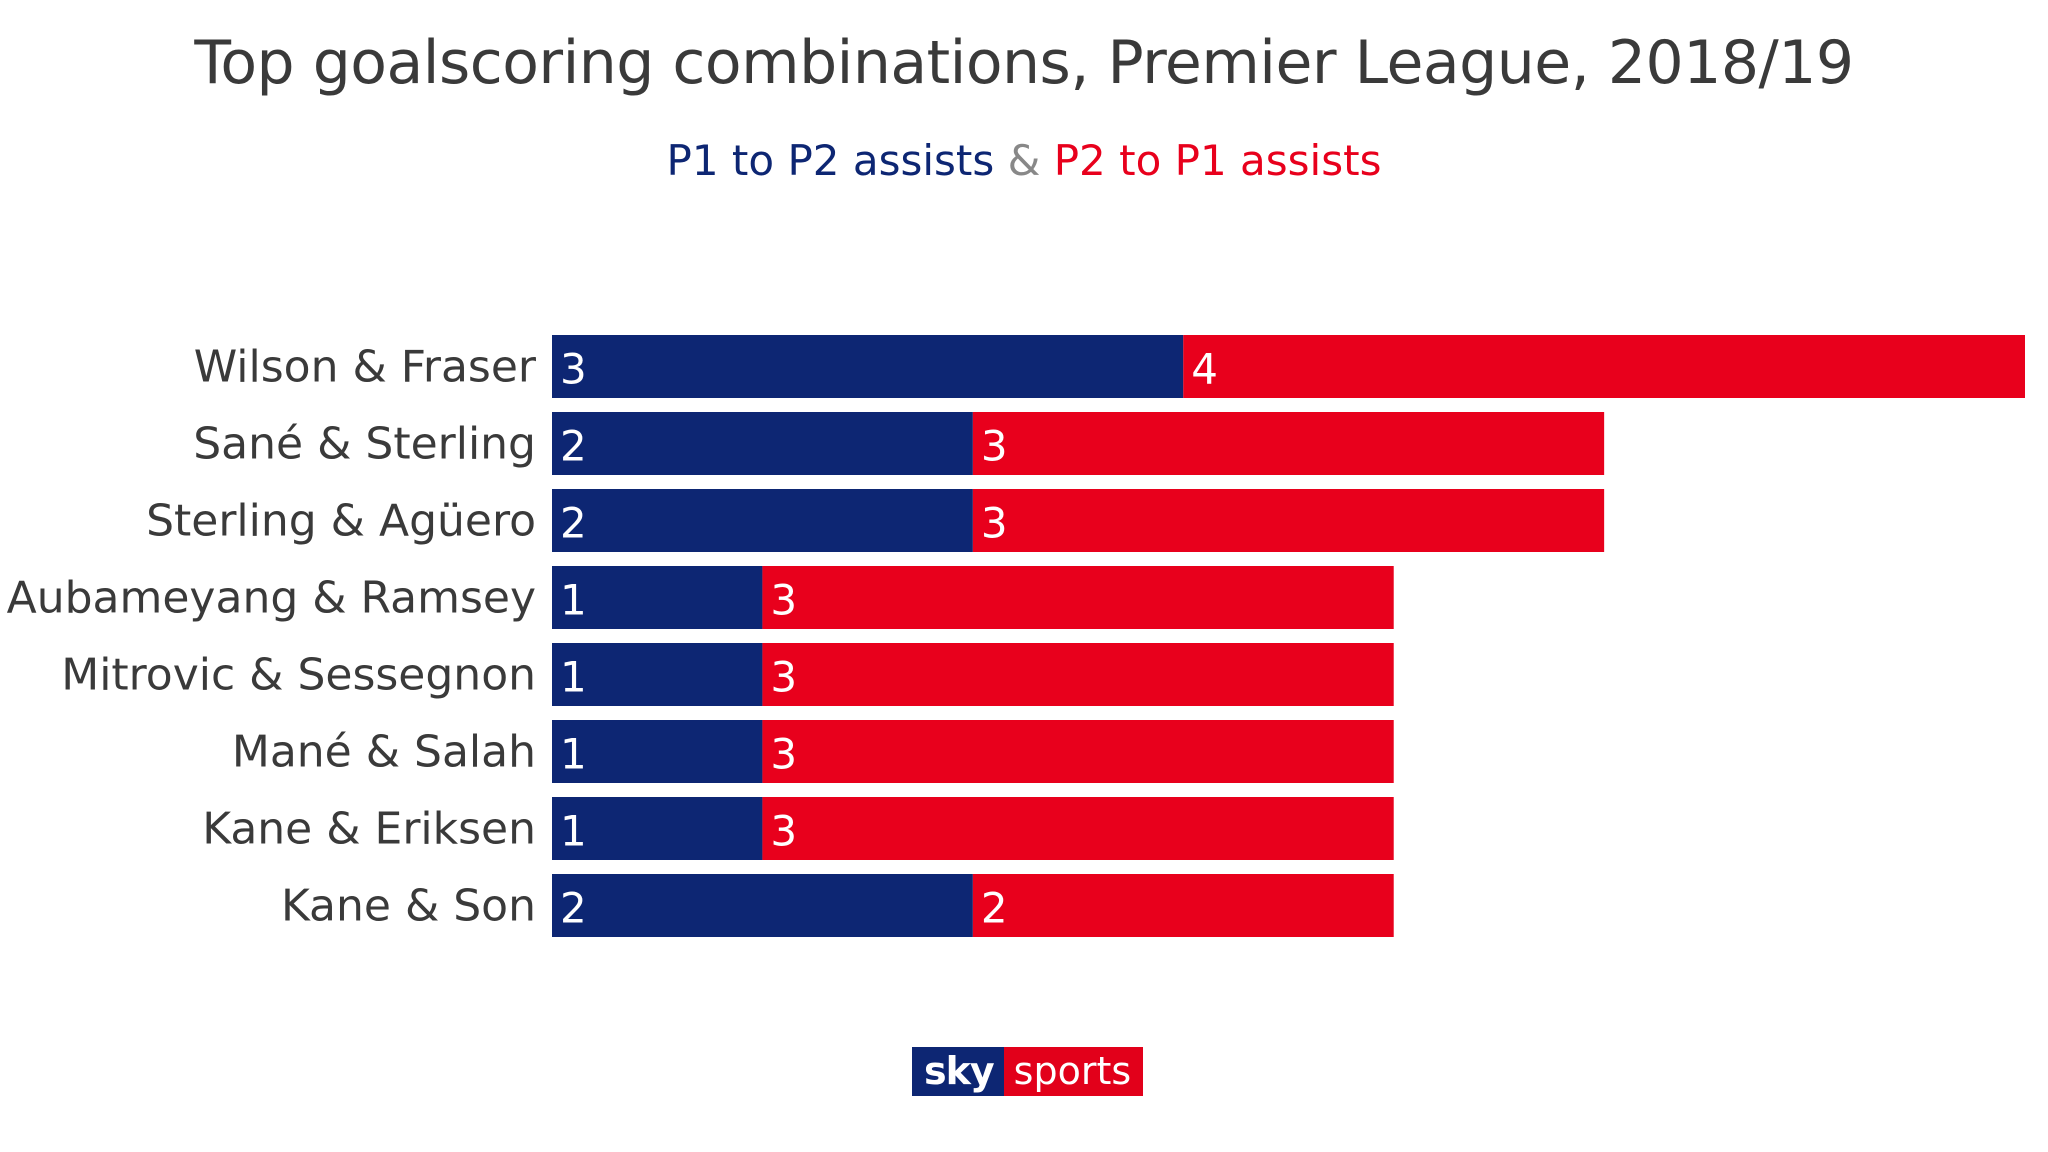 This screenshot has height=1152, width=2048. What do you see at coordinates (408, 906) in the screenshot?
I see `category-label: Kane & Son` at bounding box center [408, 906].